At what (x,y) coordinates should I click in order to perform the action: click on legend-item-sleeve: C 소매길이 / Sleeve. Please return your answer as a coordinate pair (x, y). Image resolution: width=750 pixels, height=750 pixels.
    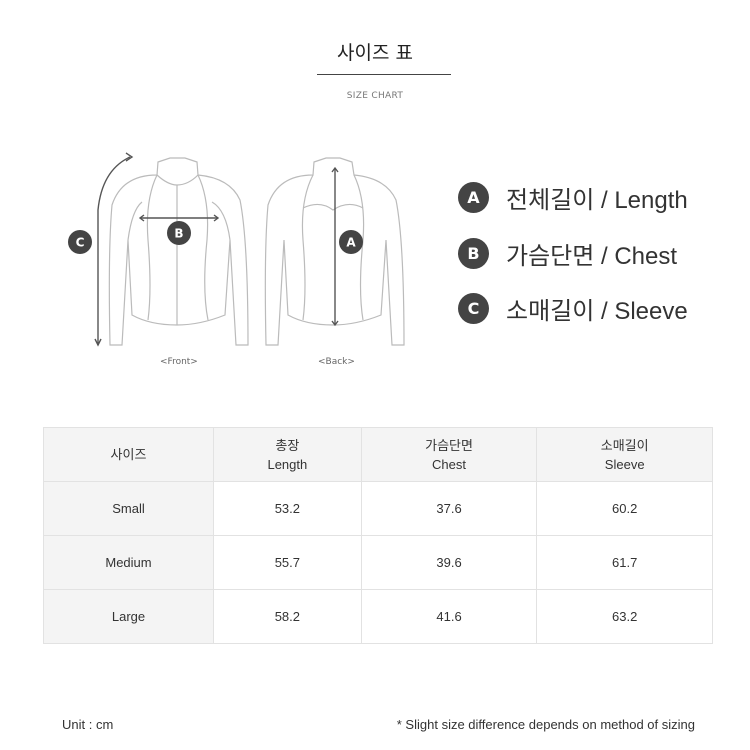
    Looking at the image, I should click on (573, 308).